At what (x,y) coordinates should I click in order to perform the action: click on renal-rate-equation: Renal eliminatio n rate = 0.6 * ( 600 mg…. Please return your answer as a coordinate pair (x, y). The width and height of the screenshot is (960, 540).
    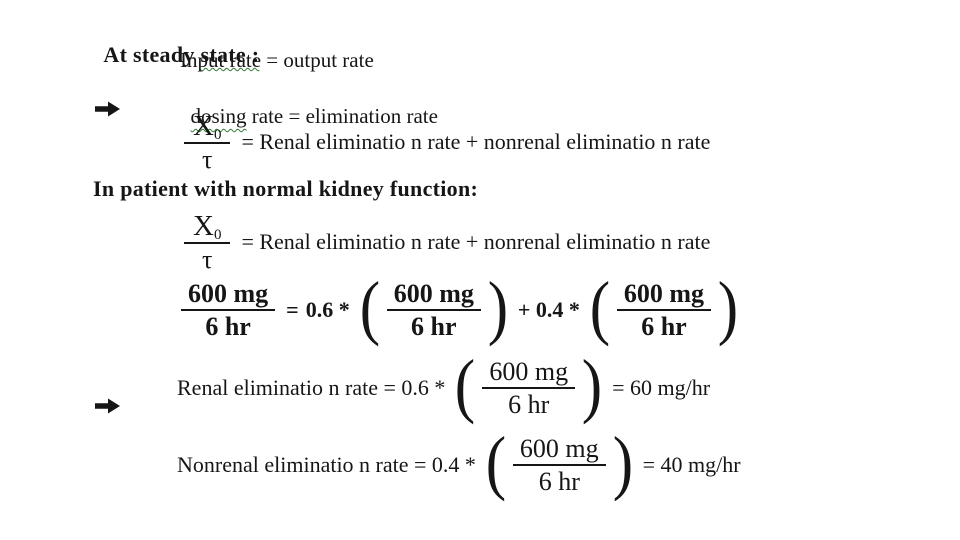
    Looking at the image, I should click on (447, 385).